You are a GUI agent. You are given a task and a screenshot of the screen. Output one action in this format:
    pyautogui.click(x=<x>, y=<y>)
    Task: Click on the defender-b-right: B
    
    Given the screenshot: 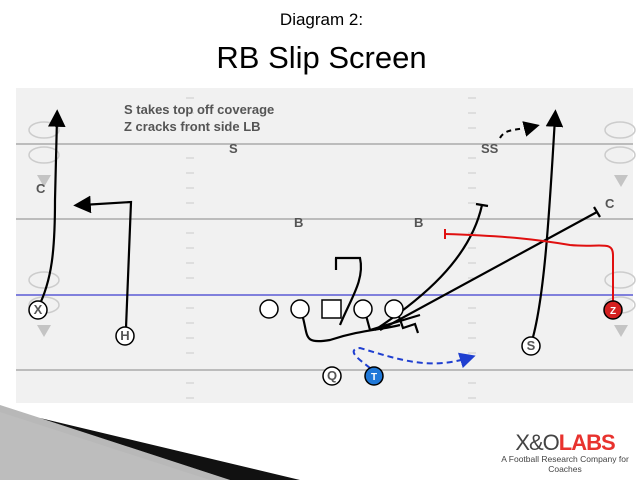 What is the action you would take?
    pyautogui.click(x=418, y=222)
    